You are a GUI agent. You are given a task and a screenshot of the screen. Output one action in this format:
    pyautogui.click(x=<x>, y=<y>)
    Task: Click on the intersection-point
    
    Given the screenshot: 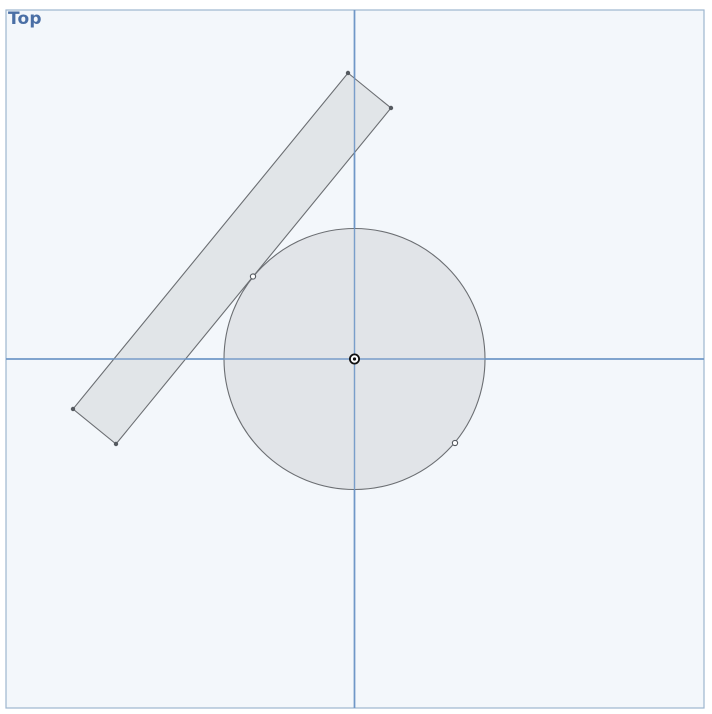 What is the action you would take?
    pyautogui.click(x=253, y=276)
    